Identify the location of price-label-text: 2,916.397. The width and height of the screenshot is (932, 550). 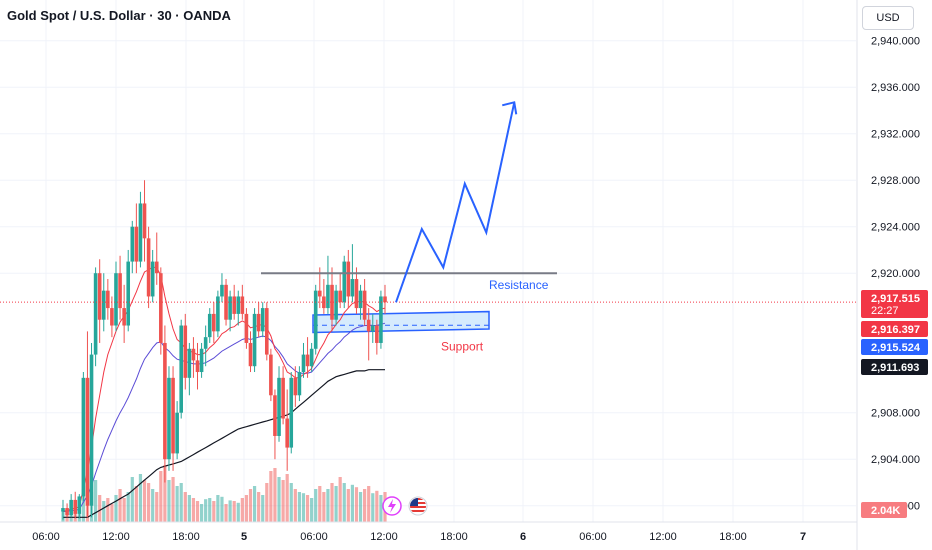
(895, 330).